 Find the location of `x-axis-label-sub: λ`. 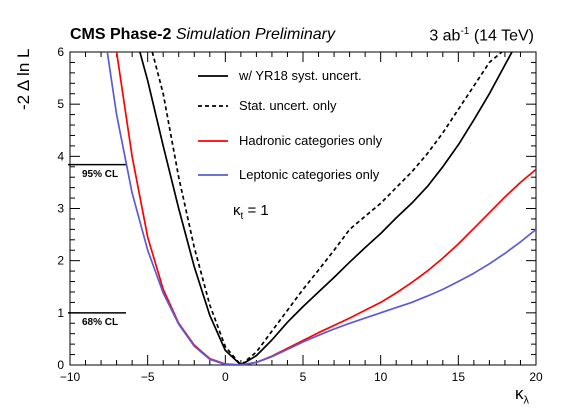

x-axis-label-sub: λ is located at coordinates (526, 400).